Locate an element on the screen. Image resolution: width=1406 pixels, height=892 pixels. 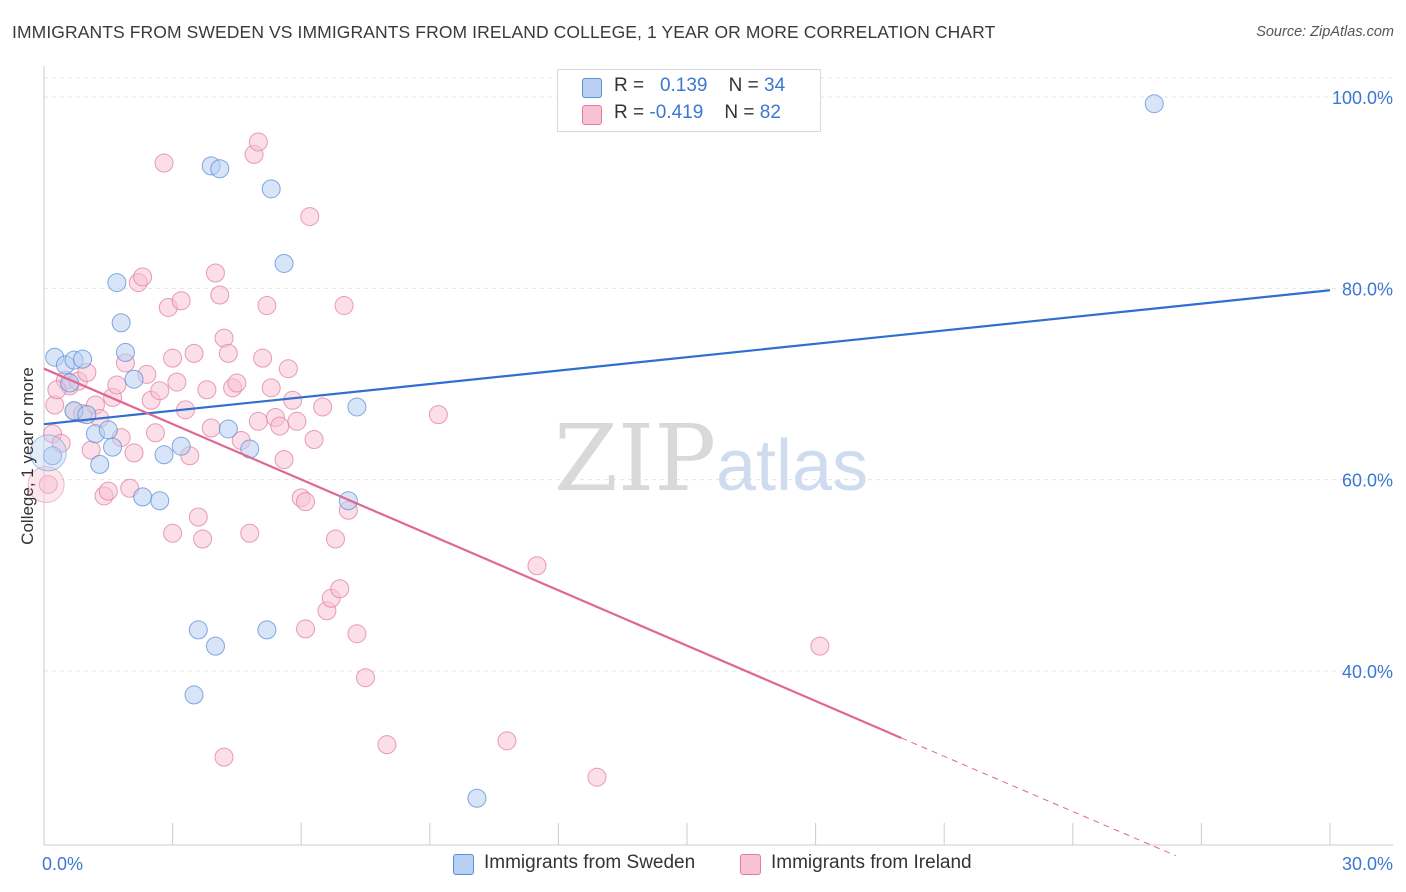
x-tick-labels: 0.0% 30.0% is located at coordinates (717, 864).